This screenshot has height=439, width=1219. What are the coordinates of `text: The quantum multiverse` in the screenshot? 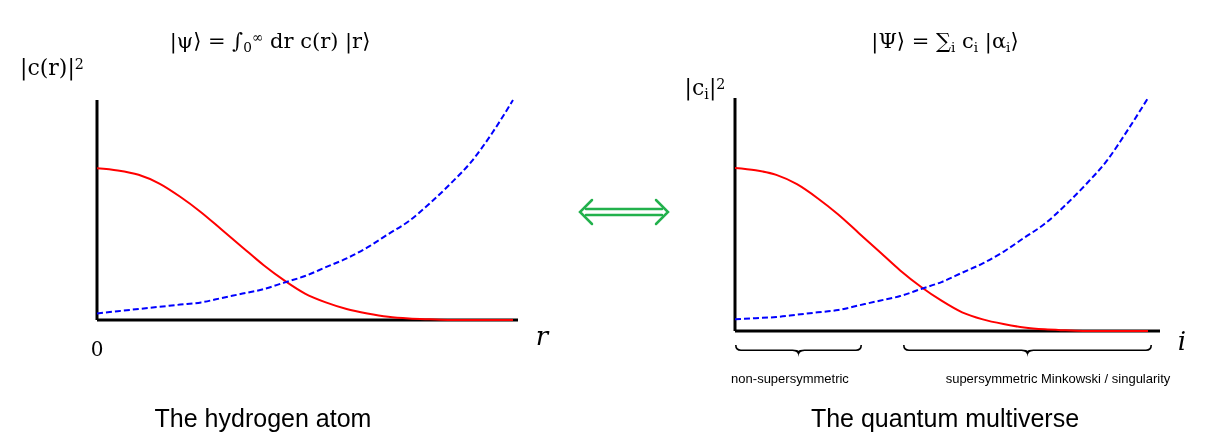 It's located at (945, 418).